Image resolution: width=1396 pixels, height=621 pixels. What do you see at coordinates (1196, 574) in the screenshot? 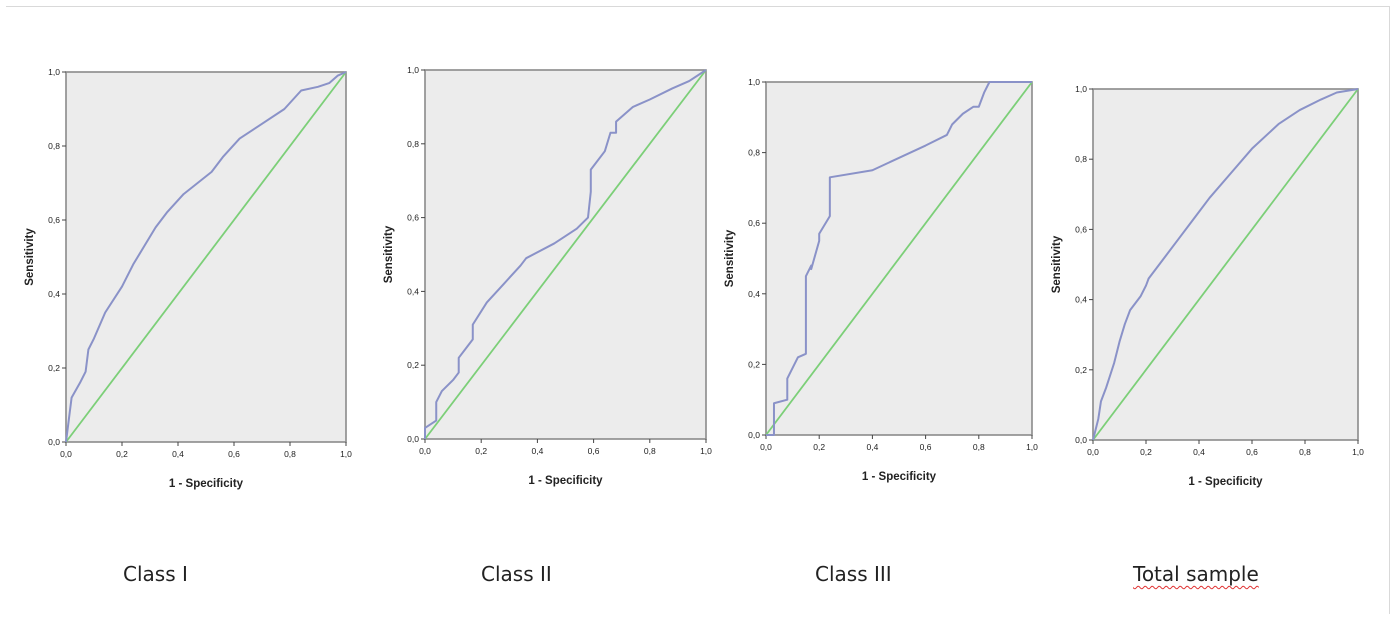
I see `caption-total-sample: Total sample` at bounding box center [1196, 574].